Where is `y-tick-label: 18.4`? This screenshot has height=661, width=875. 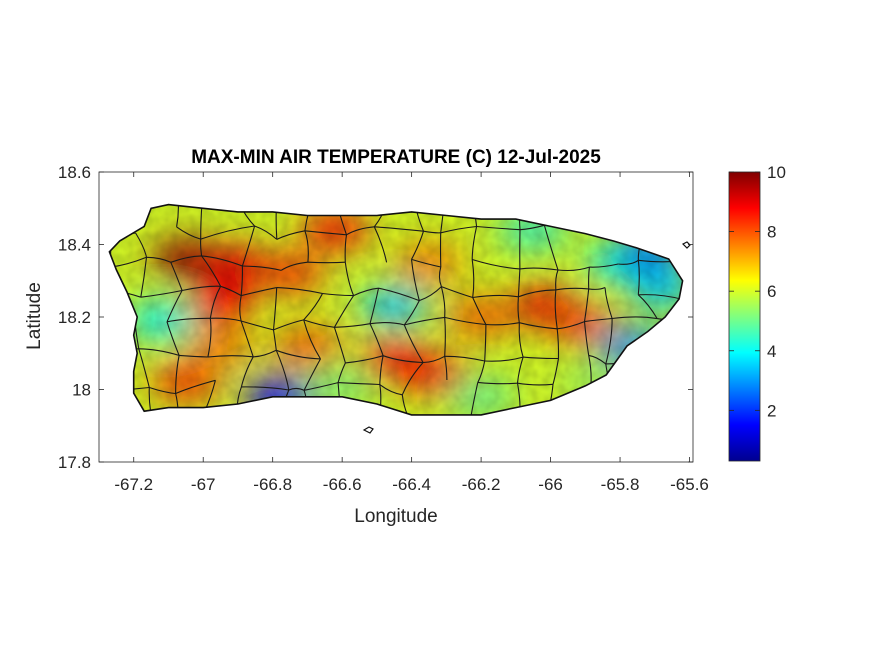
y-tick-label: 18.4 is located at coordinates (74, 245).